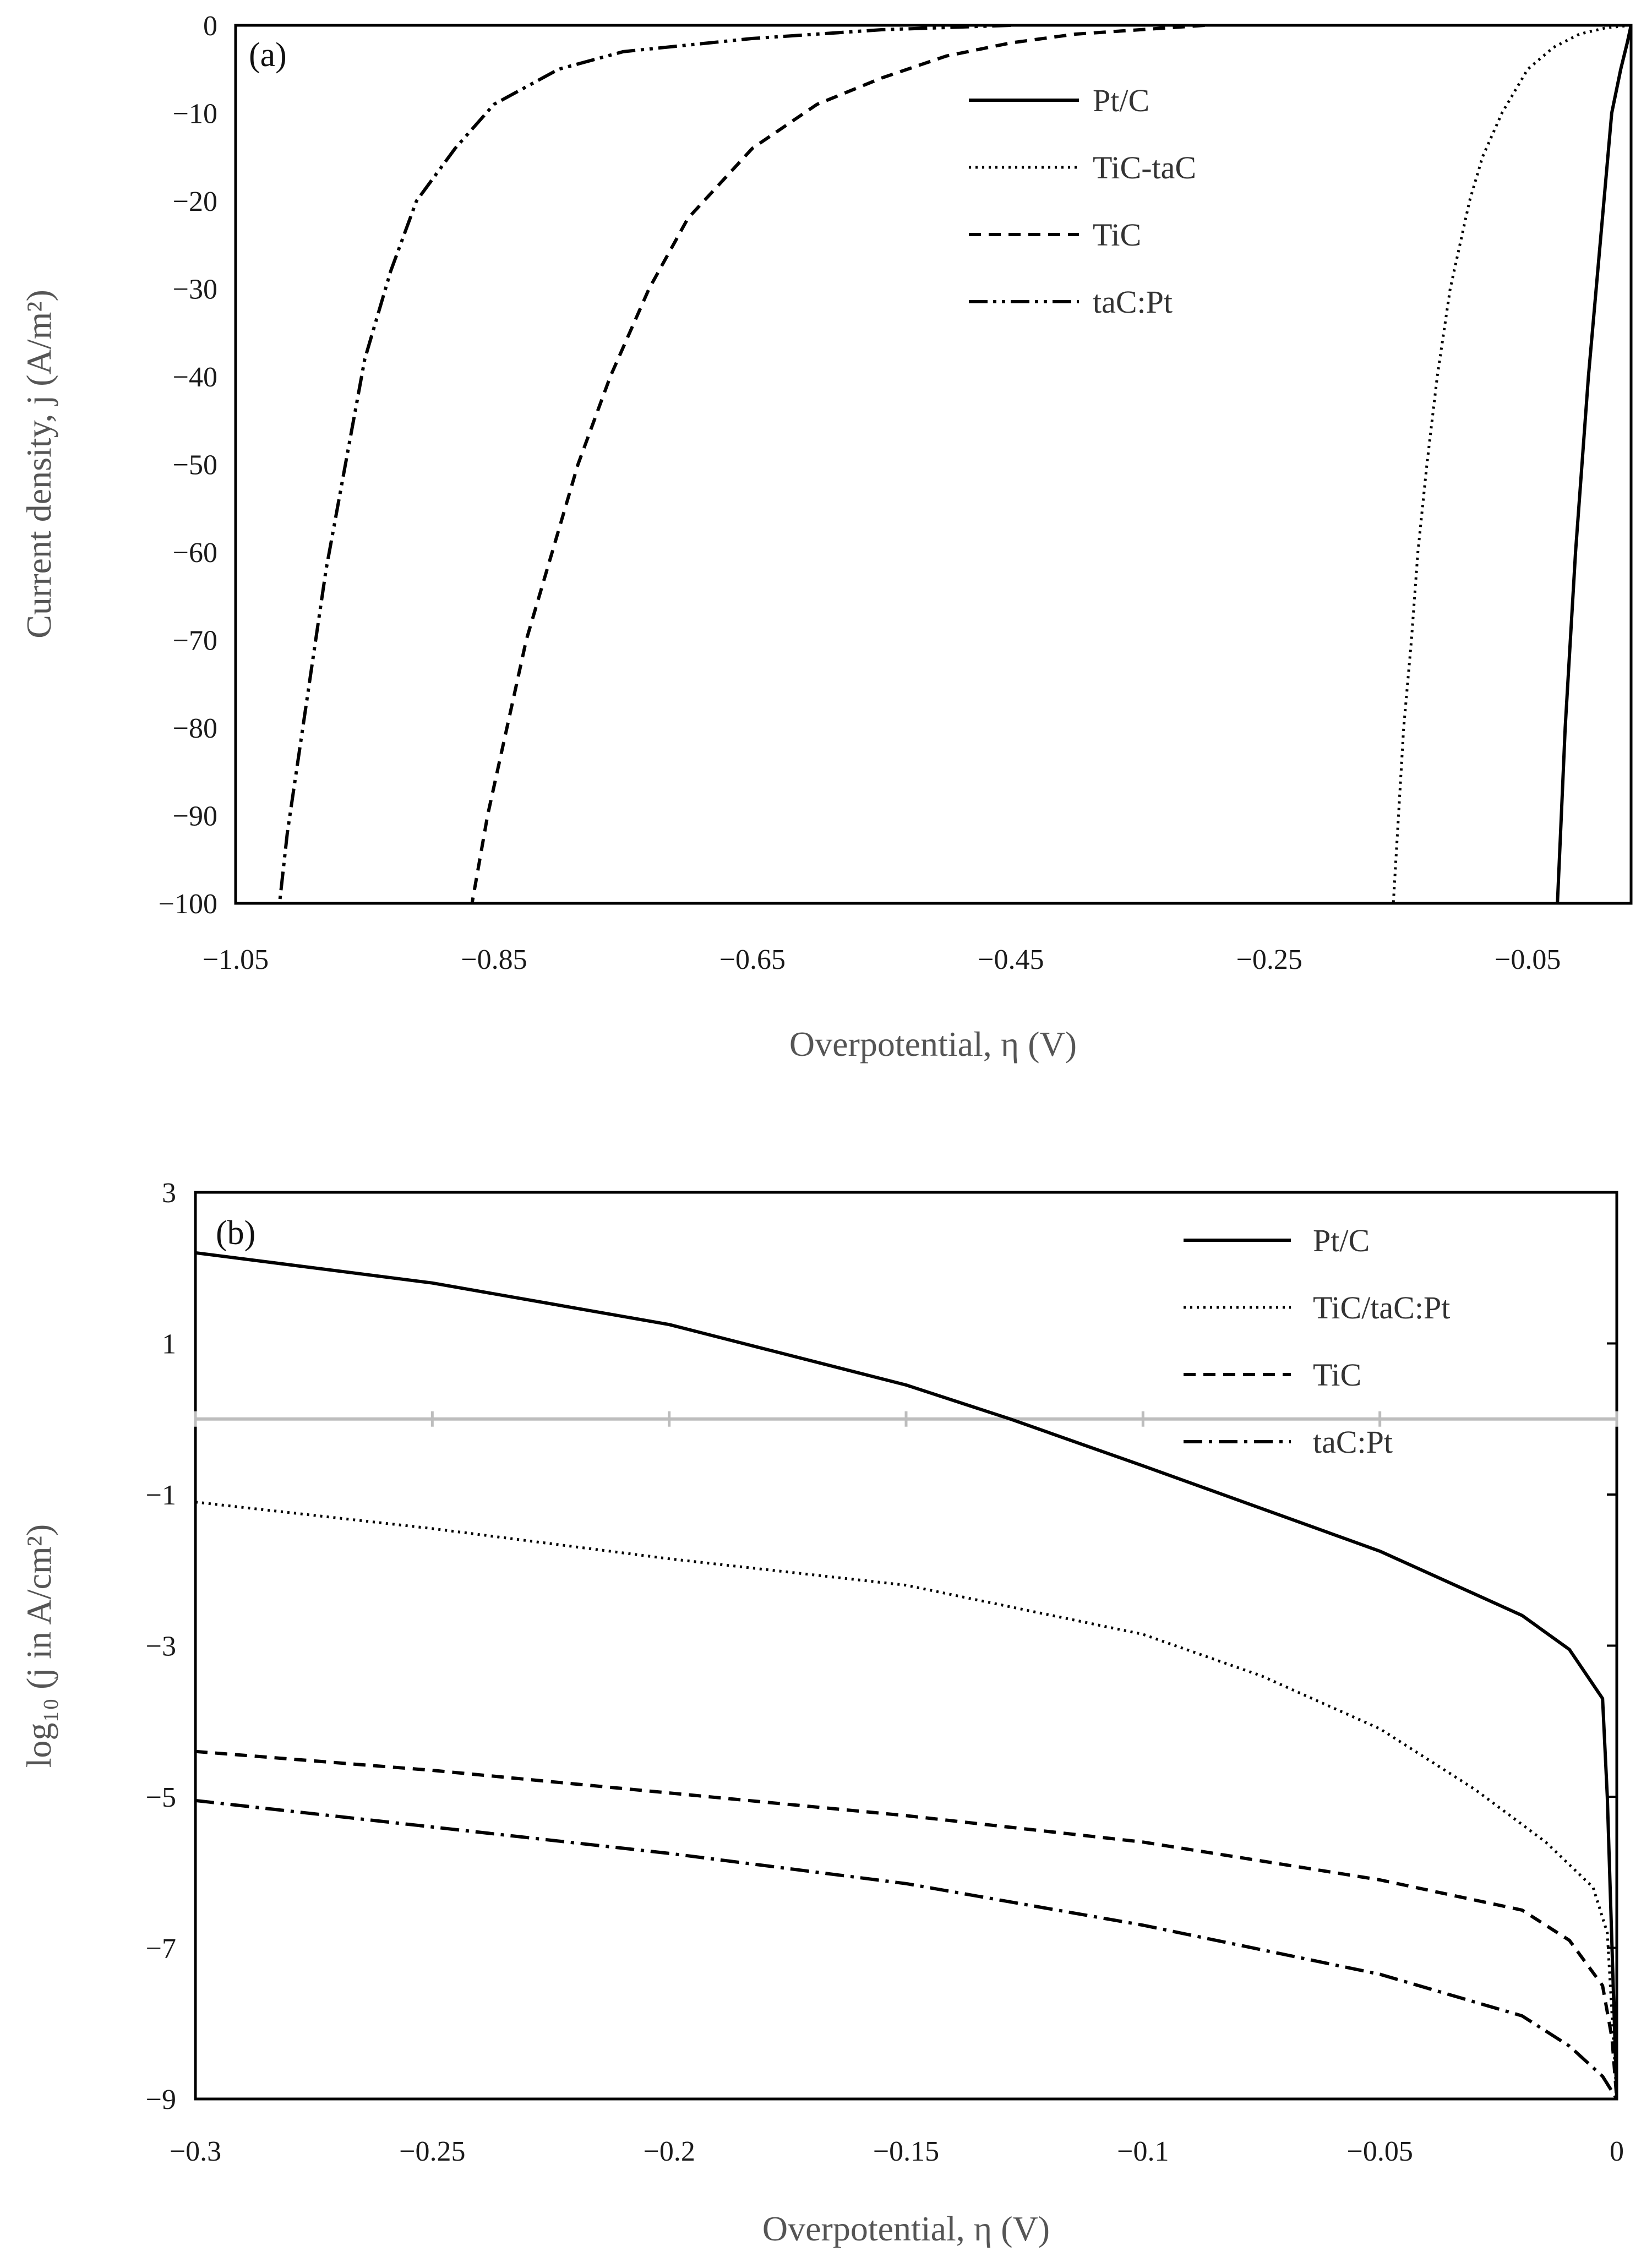  Describe the element at coordinates (161, 1797) in the screenshot. I see `y-tick-label: −5` at that location.